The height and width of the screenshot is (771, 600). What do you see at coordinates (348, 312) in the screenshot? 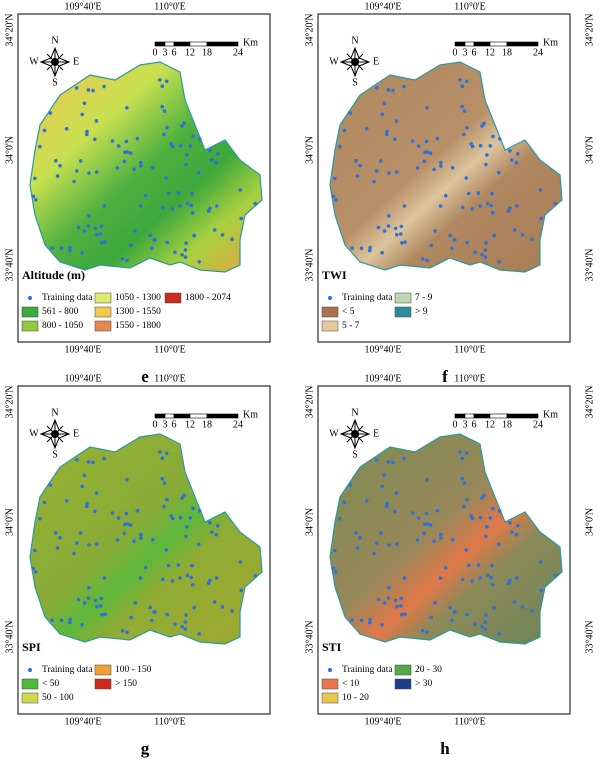
I see `legend-label: < 5` at bounding box center [348, 312].